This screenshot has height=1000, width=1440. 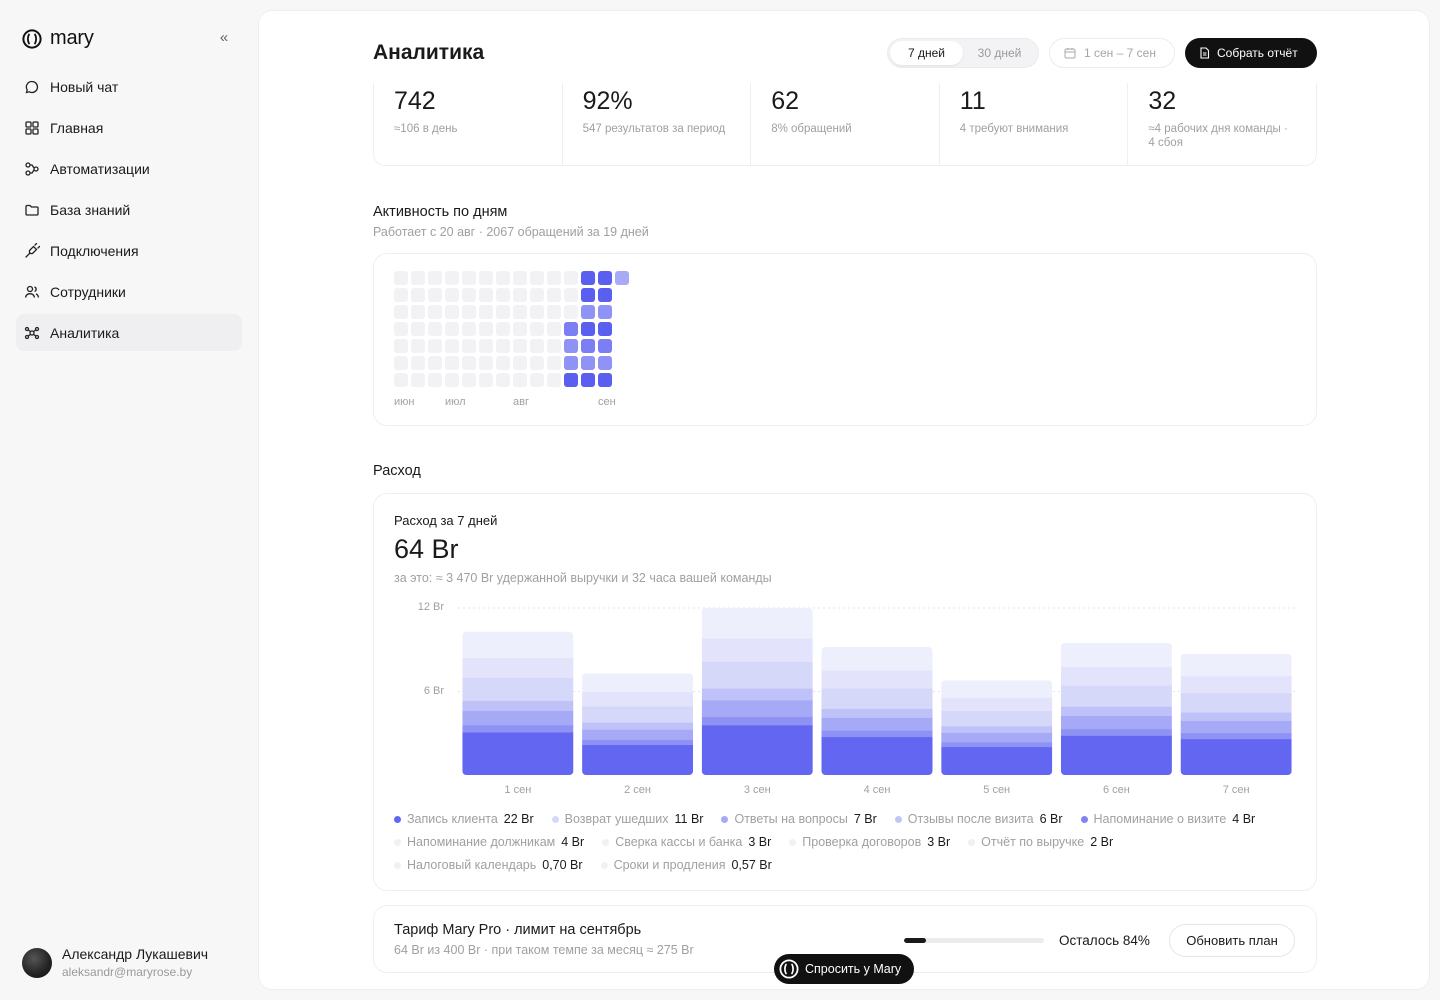 I want to click on y-tick-label: 12 Br, so click(x=430, y=607).